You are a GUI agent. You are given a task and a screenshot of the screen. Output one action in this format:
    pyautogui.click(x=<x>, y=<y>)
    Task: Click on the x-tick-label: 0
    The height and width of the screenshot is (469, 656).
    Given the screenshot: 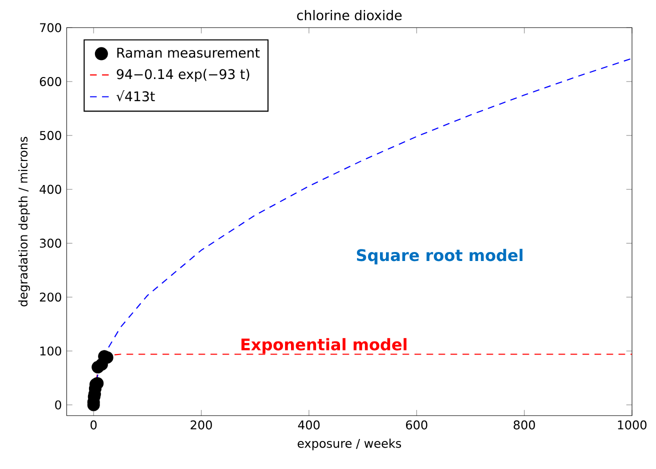 What is the action you would take?
    pyautogui.click(x=93, y=425)
    